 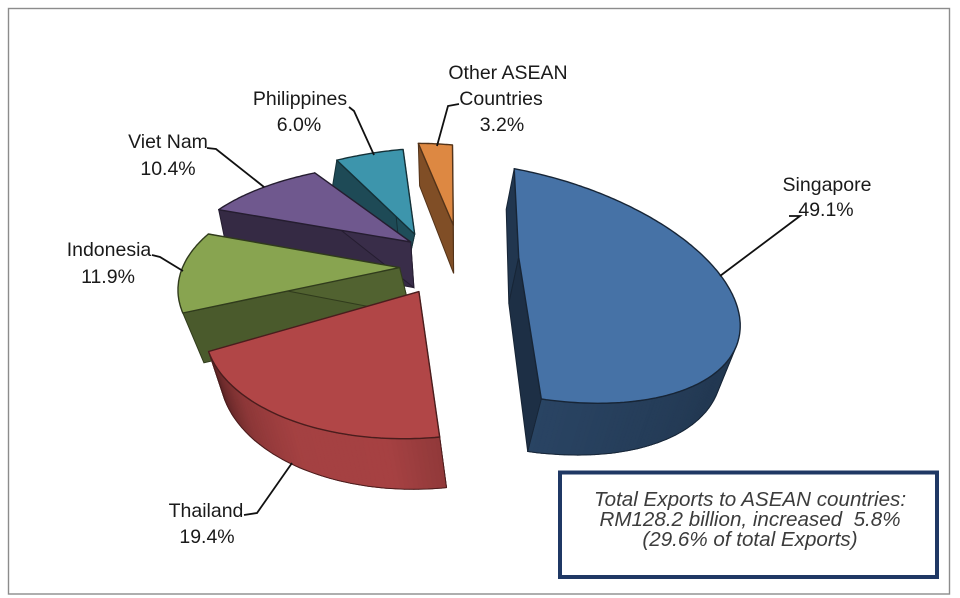 What do you see at coordinates (827, 185) in the screenshot?
I see `svg-text: Singapore` at bounding box center [827, 185].